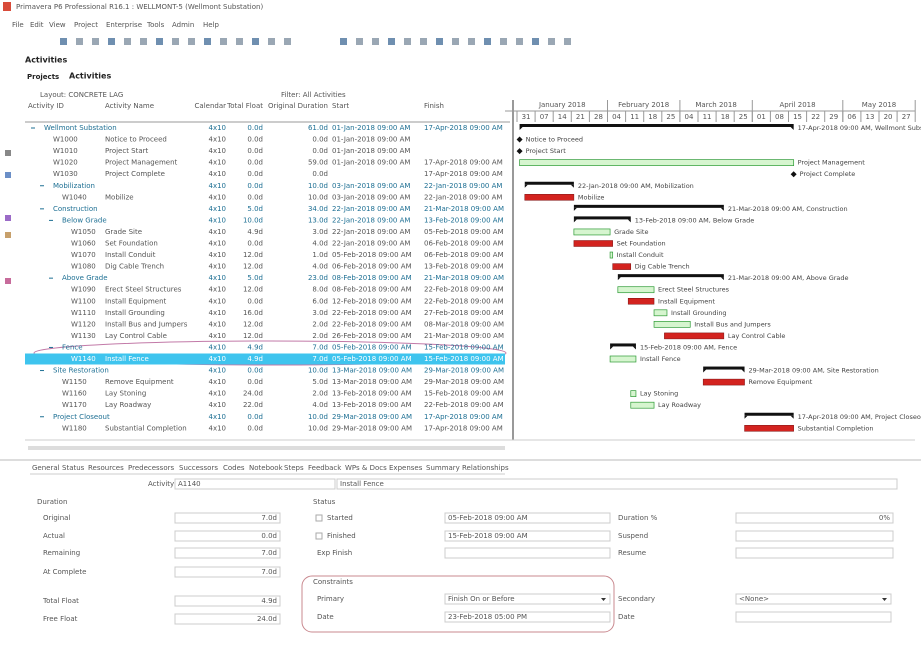 Image resolution: width=921 pixels, height=646 pixels. Describe the element at coordinates (217, 244) in the screenshot. I see `calendar: 4x10` at that location.